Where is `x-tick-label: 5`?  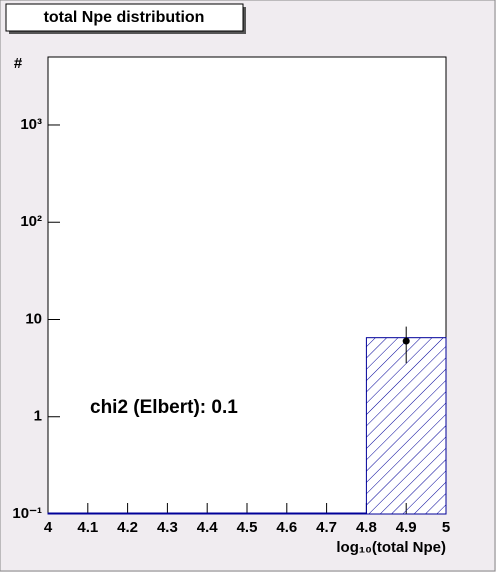 x-tick-label: 5 is located at coordinates (446, 527).